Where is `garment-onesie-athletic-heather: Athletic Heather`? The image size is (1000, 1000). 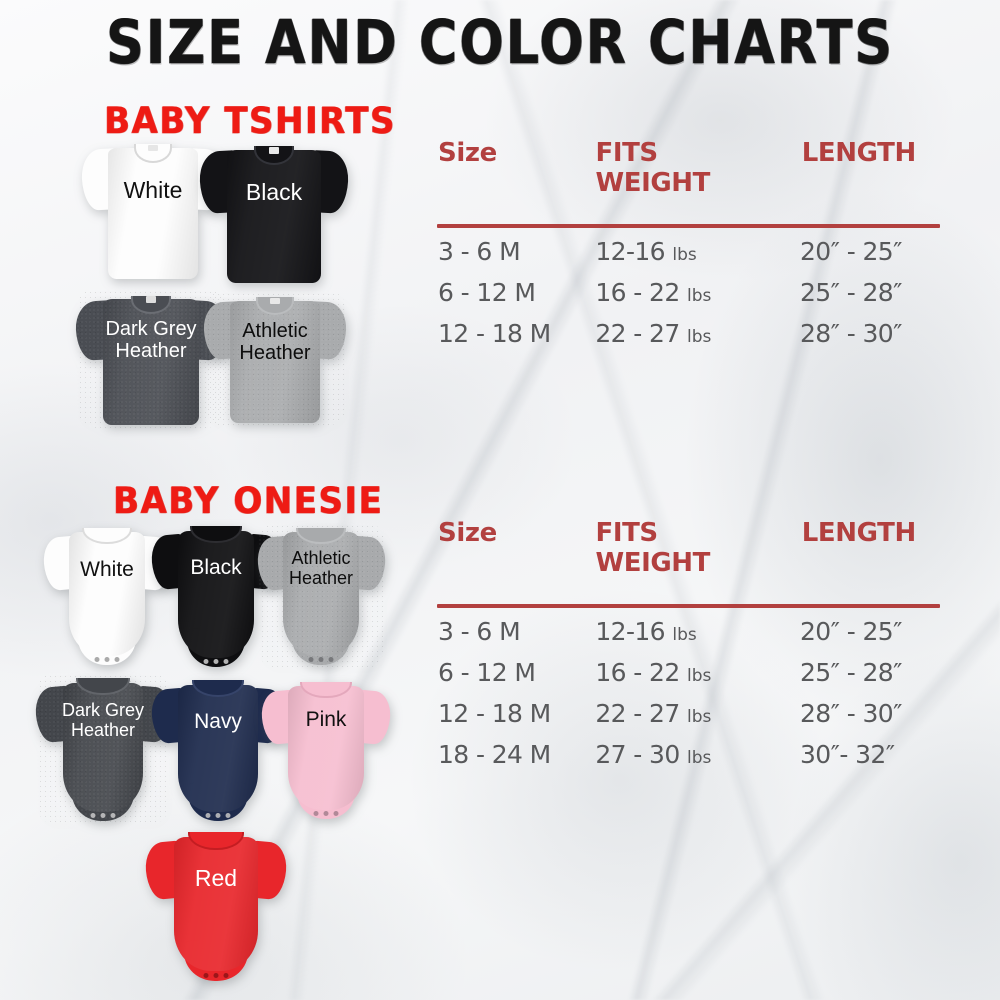
garment-onesie-athletic-heather: Athletic Heather is located at coordinates (321, 595).